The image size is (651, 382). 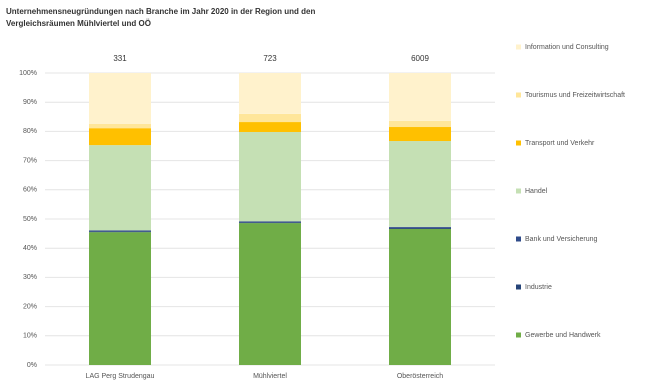 I want to click on y-tick-label: 90%, so click(x=30, y=102).